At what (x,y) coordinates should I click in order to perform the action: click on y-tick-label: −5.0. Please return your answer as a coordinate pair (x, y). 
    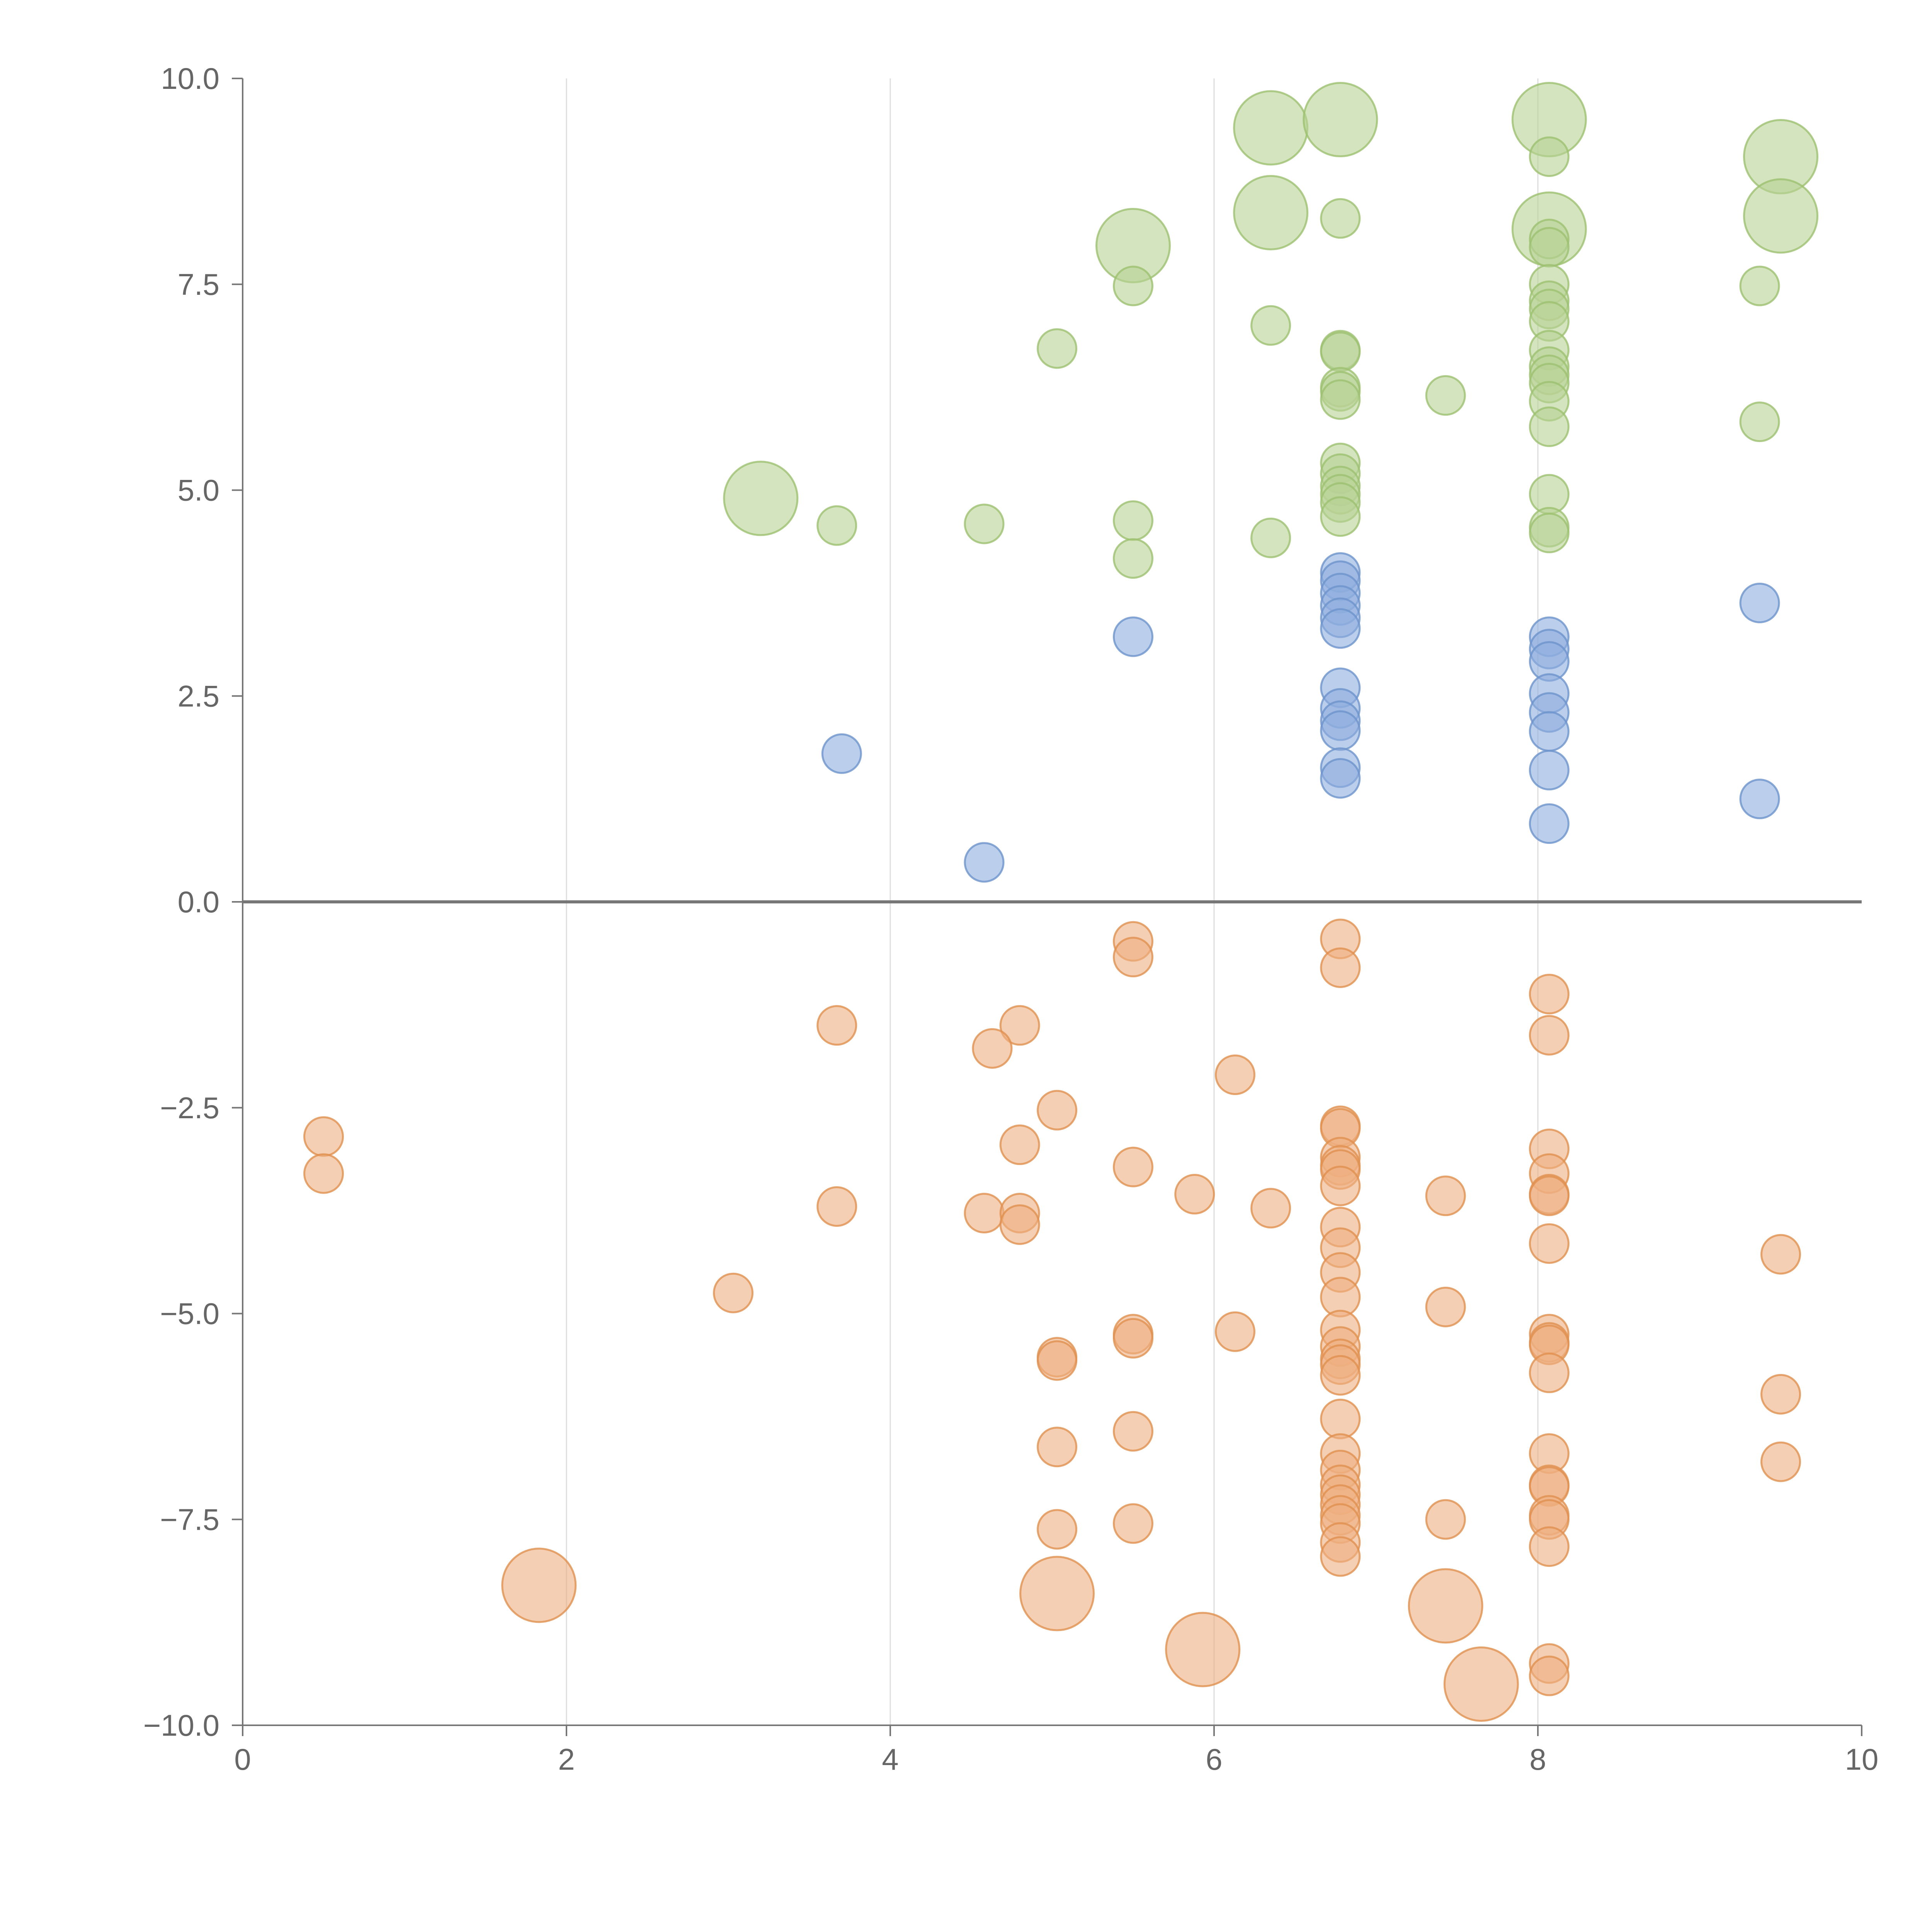
    Looking at the image, I should click on (190, 1314).